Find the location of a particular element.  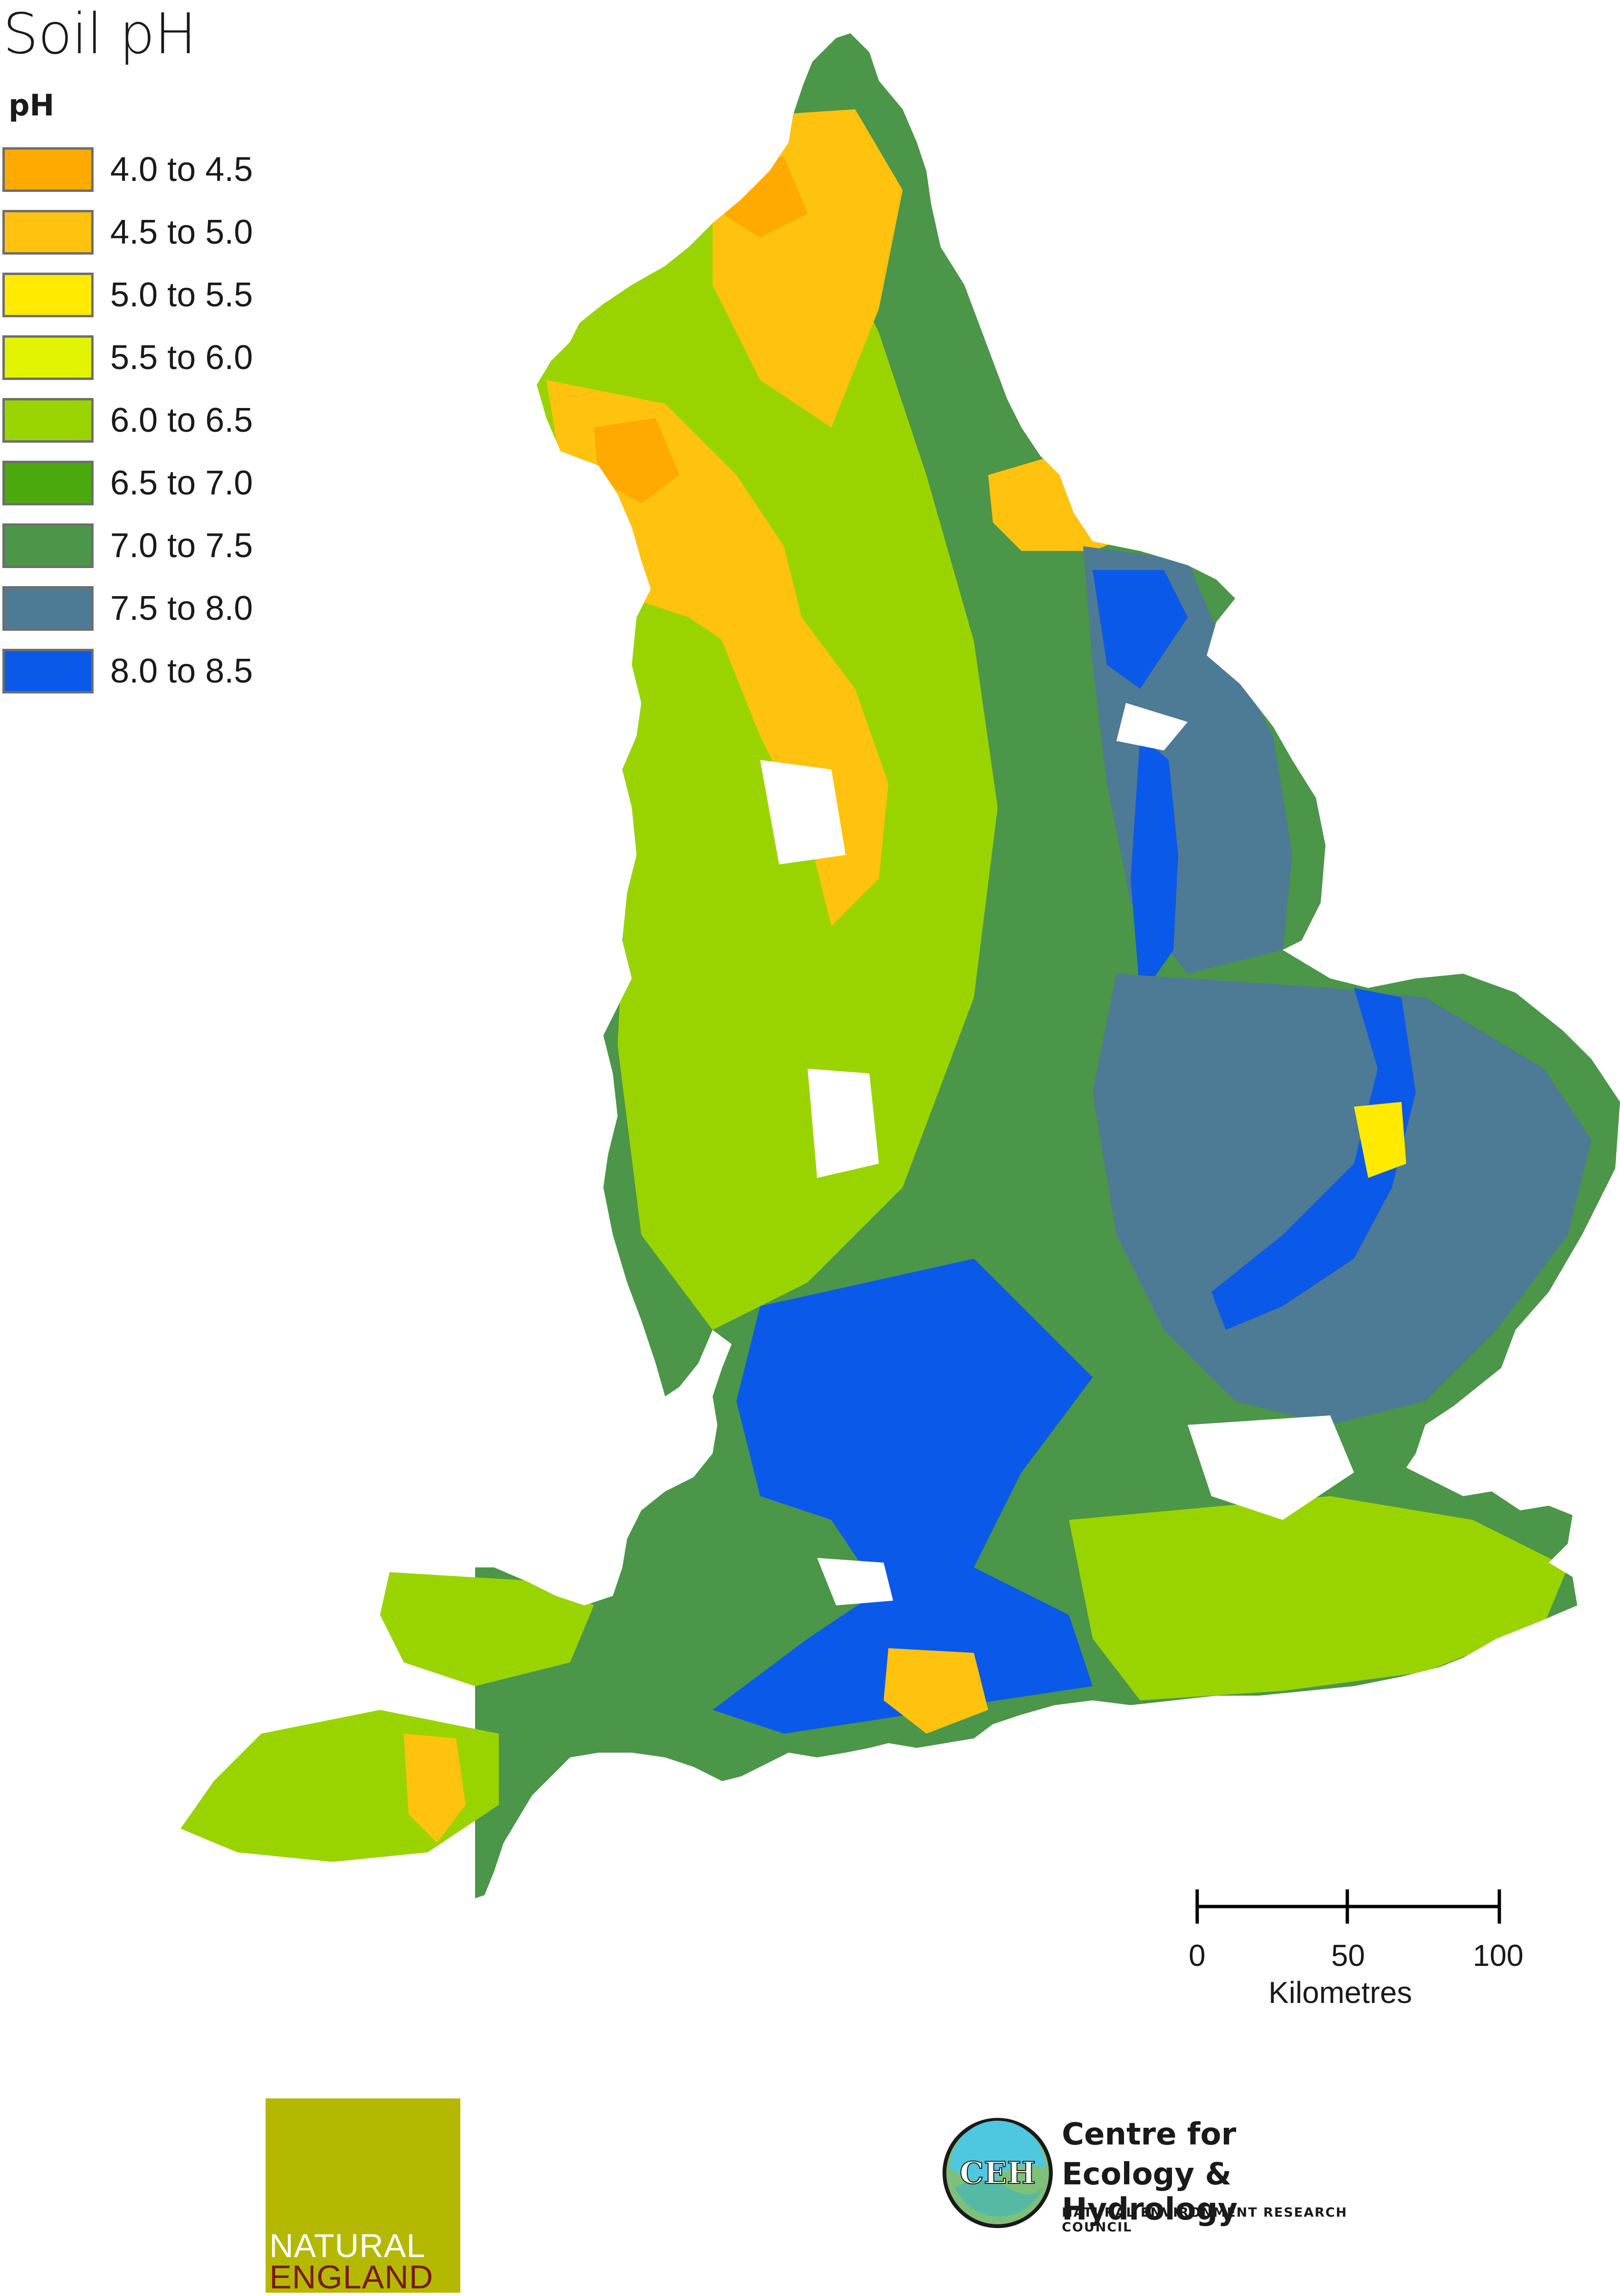

ceh-logo-line3: NATURAL ENVIRONMENT RESEARCH COUNCIL is located at coordinates (1205, 2220).